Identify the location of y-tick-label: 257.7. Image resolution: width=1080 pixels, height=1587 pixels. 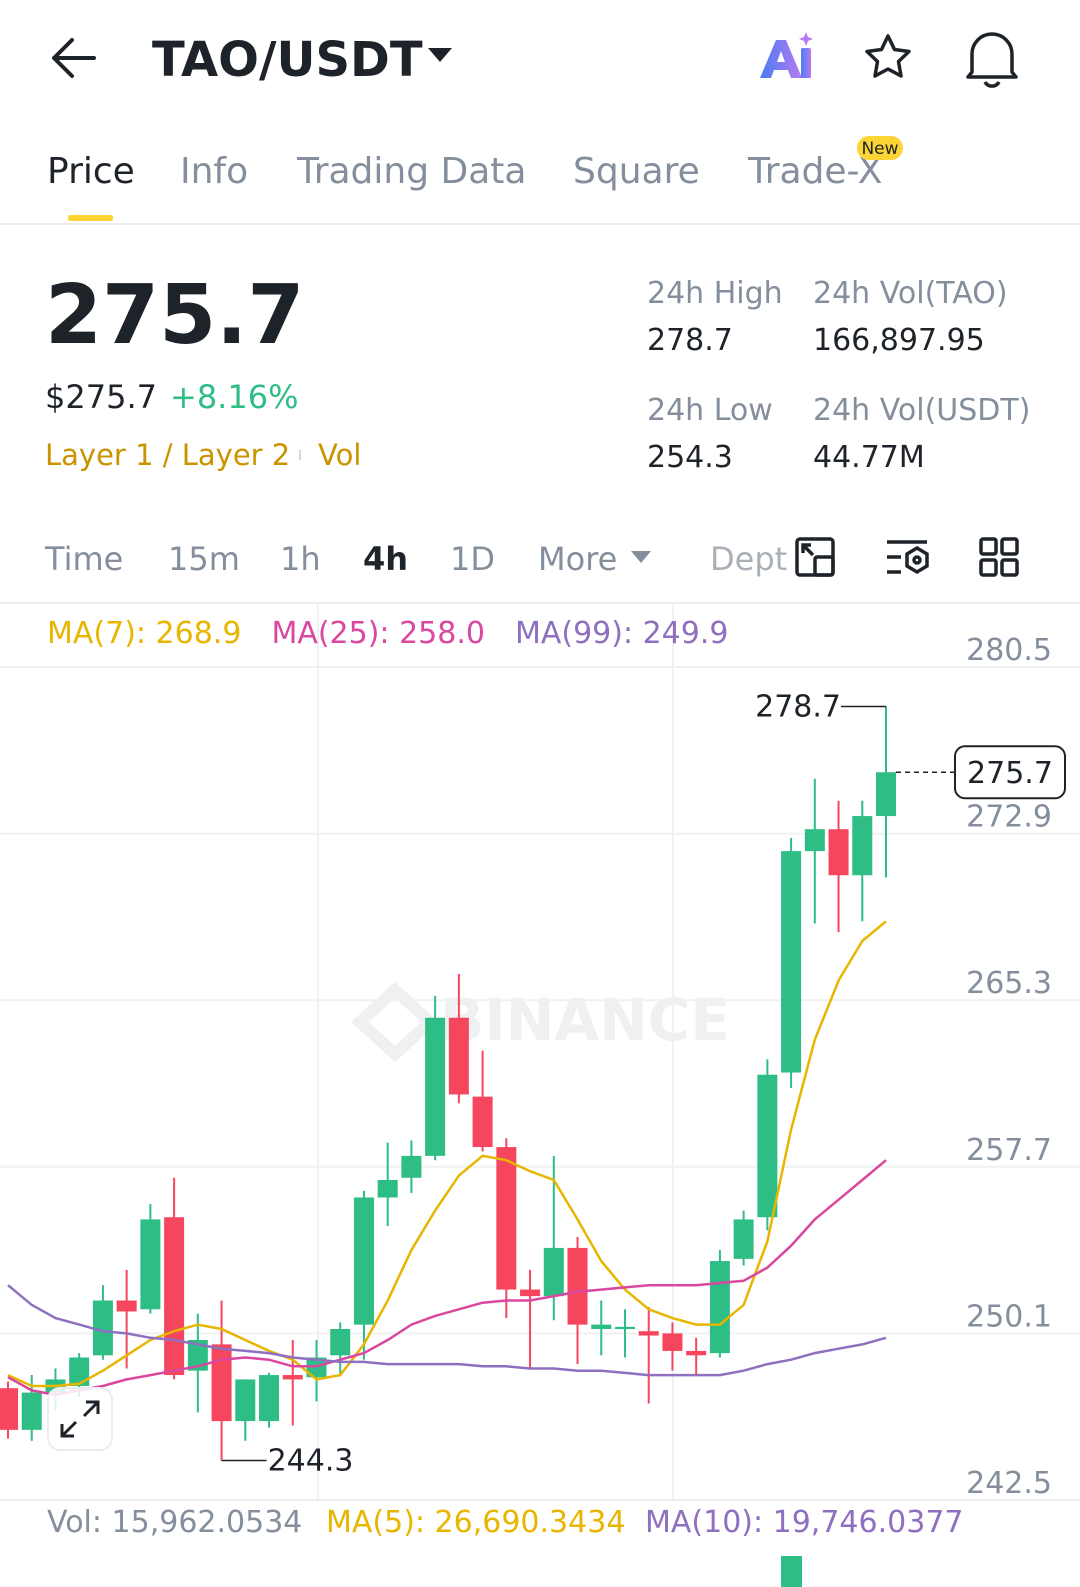
(1009, 1150).